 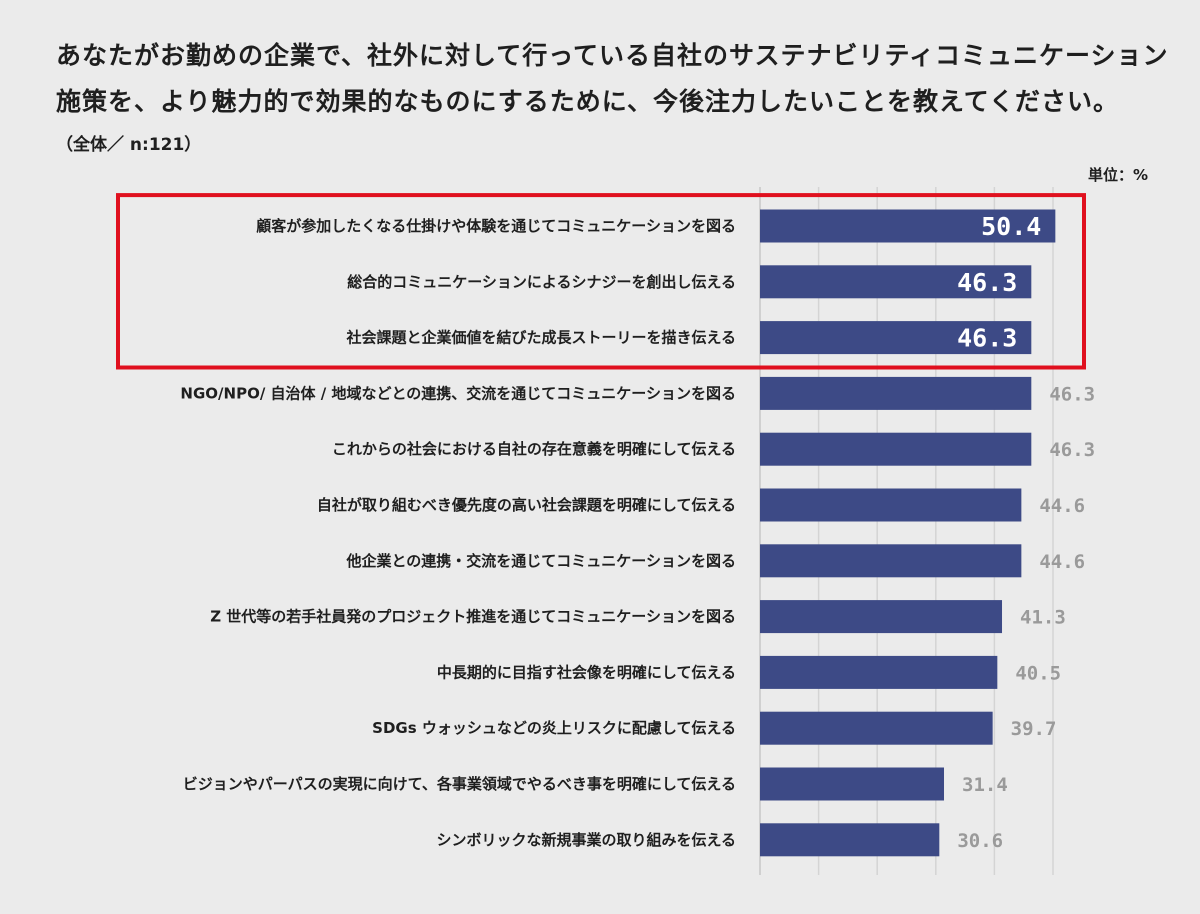 What do you see at coordinates (586, 840) in the screenshot?
I see `category-label: シンボリックな新規事業の取り組みを伝える` at bounding box center [586, 840].